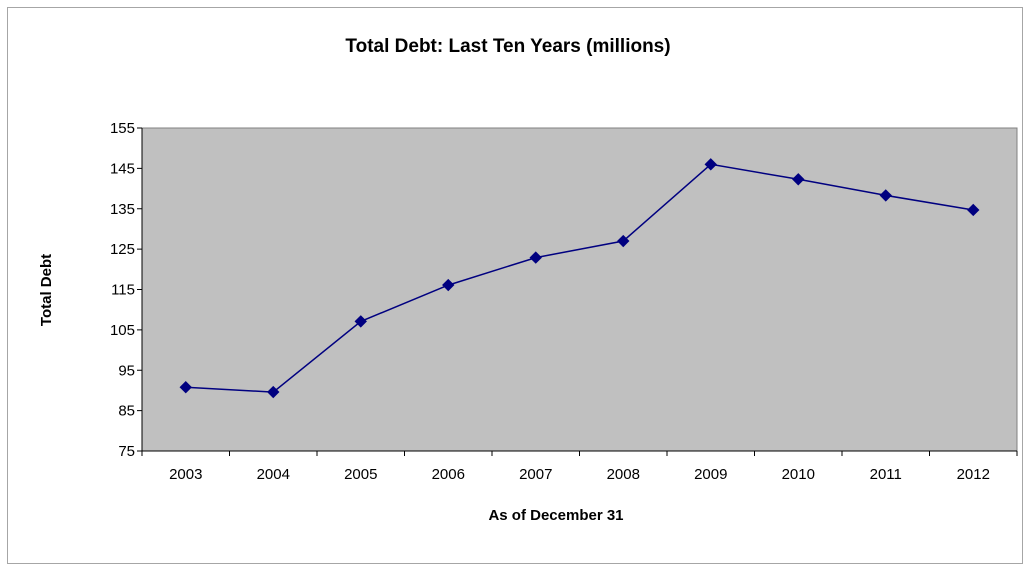  Describe the element at coordinates (710, 474) in the screenshot. I see `x-tick-label: 2009` at that location.